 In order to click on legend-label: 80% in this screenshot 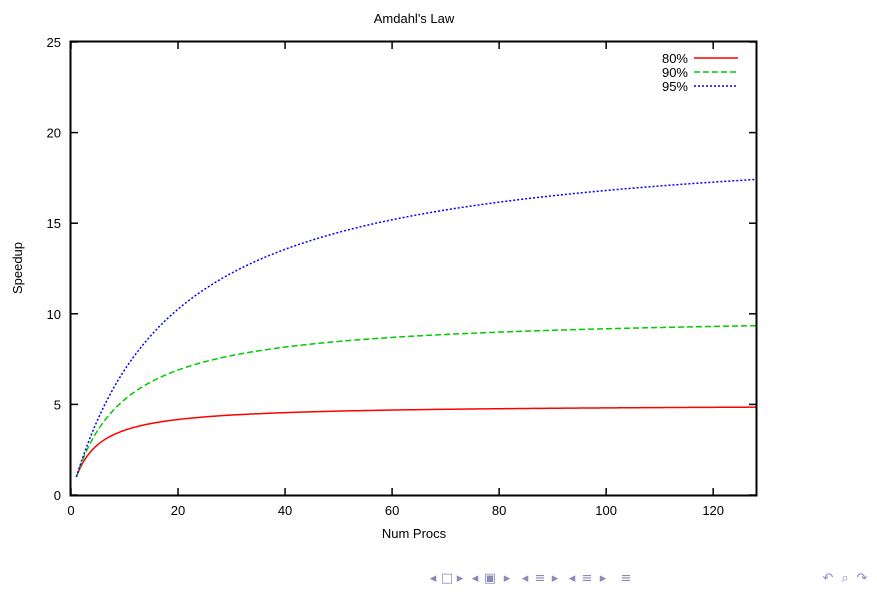, I will do `click(675, 58)`.